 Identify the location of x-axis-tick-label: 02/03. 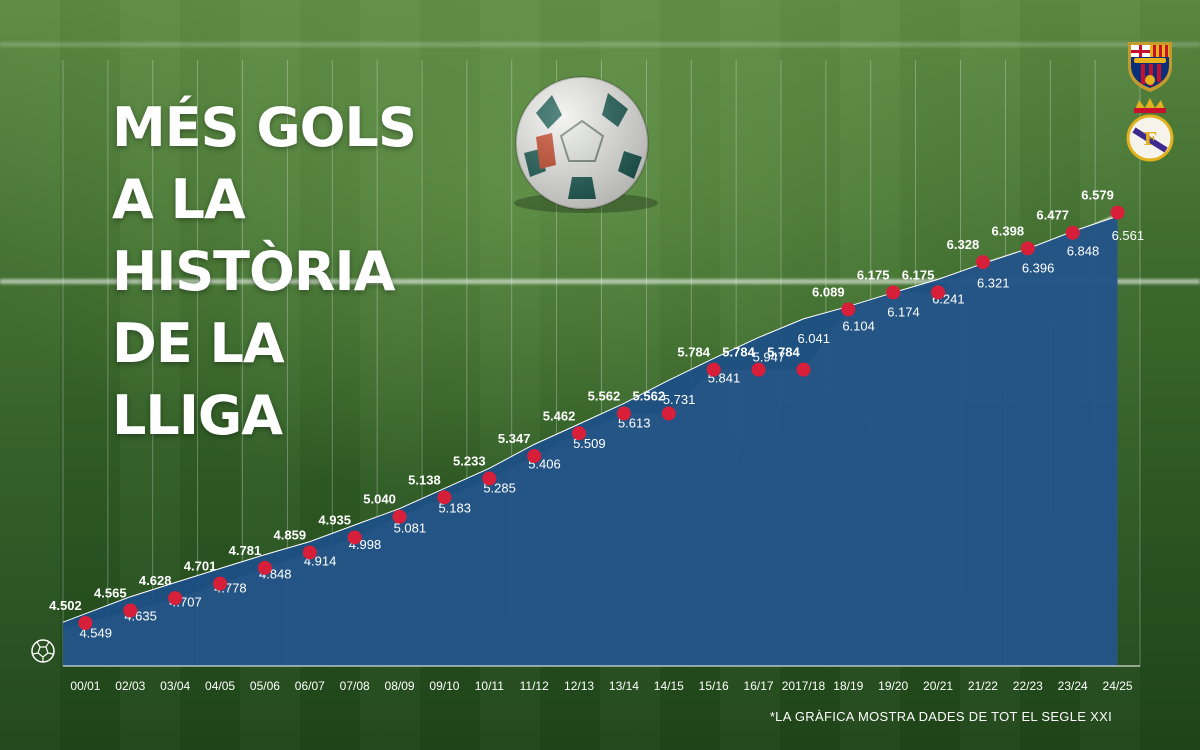
(130, 686).